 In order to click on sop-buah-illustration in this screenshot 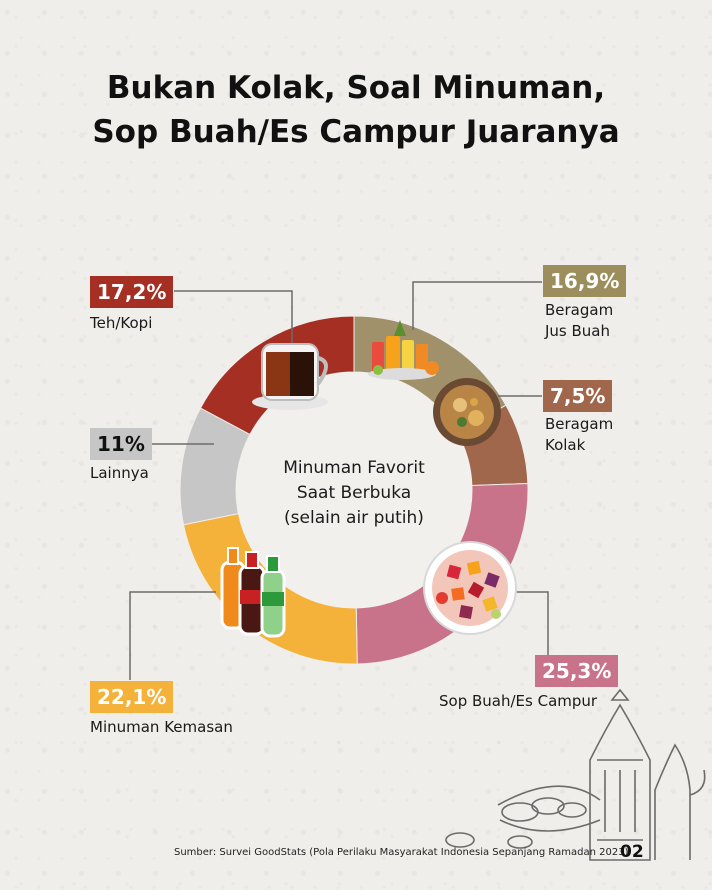, I will do `click(470, 588)`.